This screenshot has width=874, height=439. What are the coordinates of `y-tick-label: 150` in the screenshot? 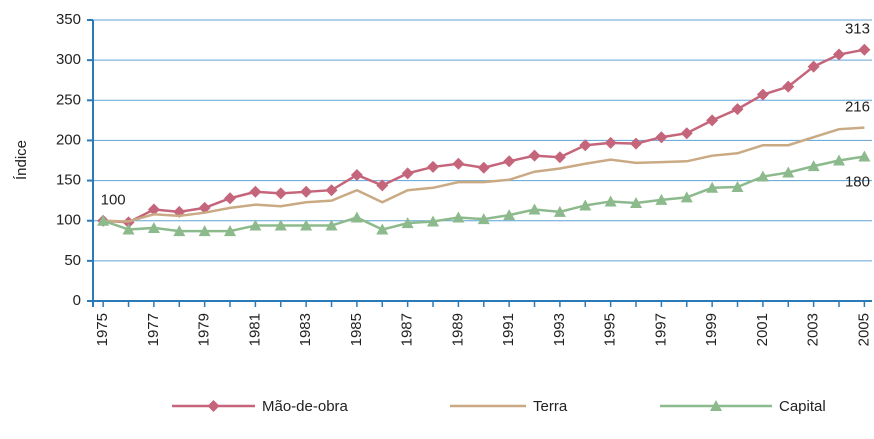 It's located at (68, 180).